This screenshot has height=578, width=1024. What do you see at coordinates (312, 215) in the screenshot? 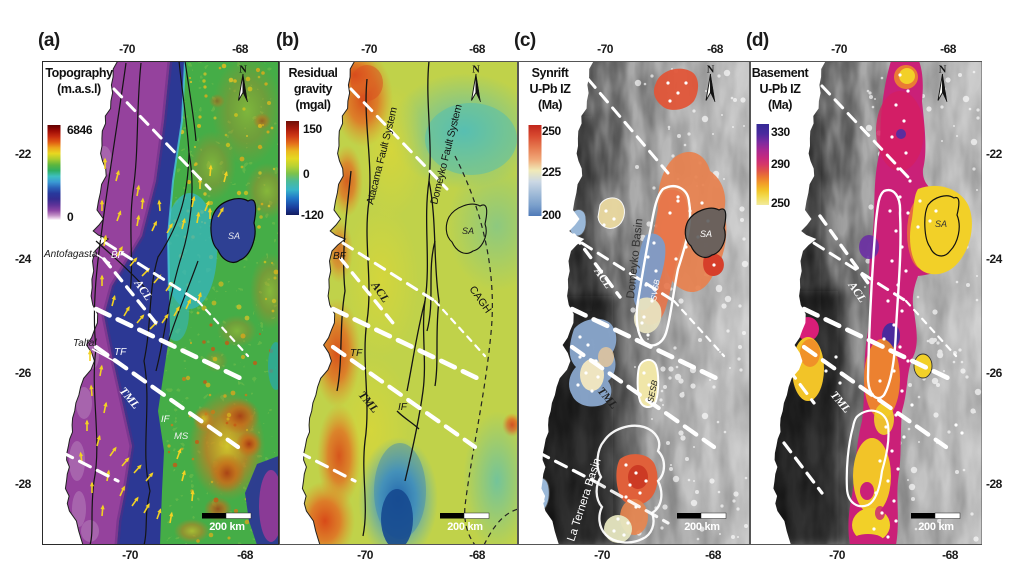
I see `svg-text: -120` at bounding box center [312, 215].